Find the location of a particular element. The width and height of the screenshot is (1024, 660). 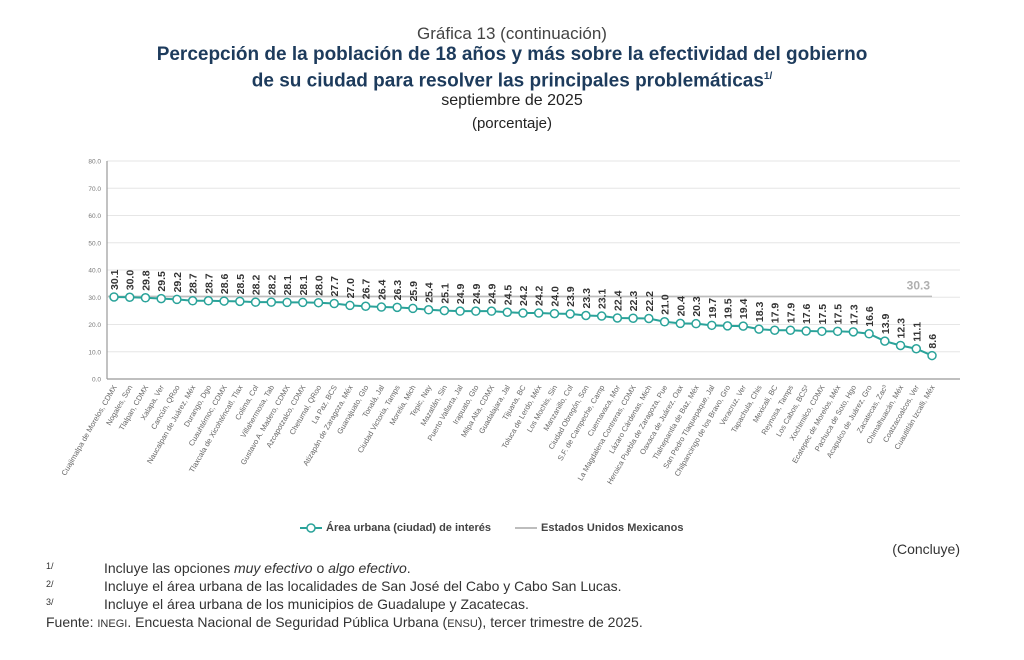

data-label: 23.9 is located at coordinates (571, 296).